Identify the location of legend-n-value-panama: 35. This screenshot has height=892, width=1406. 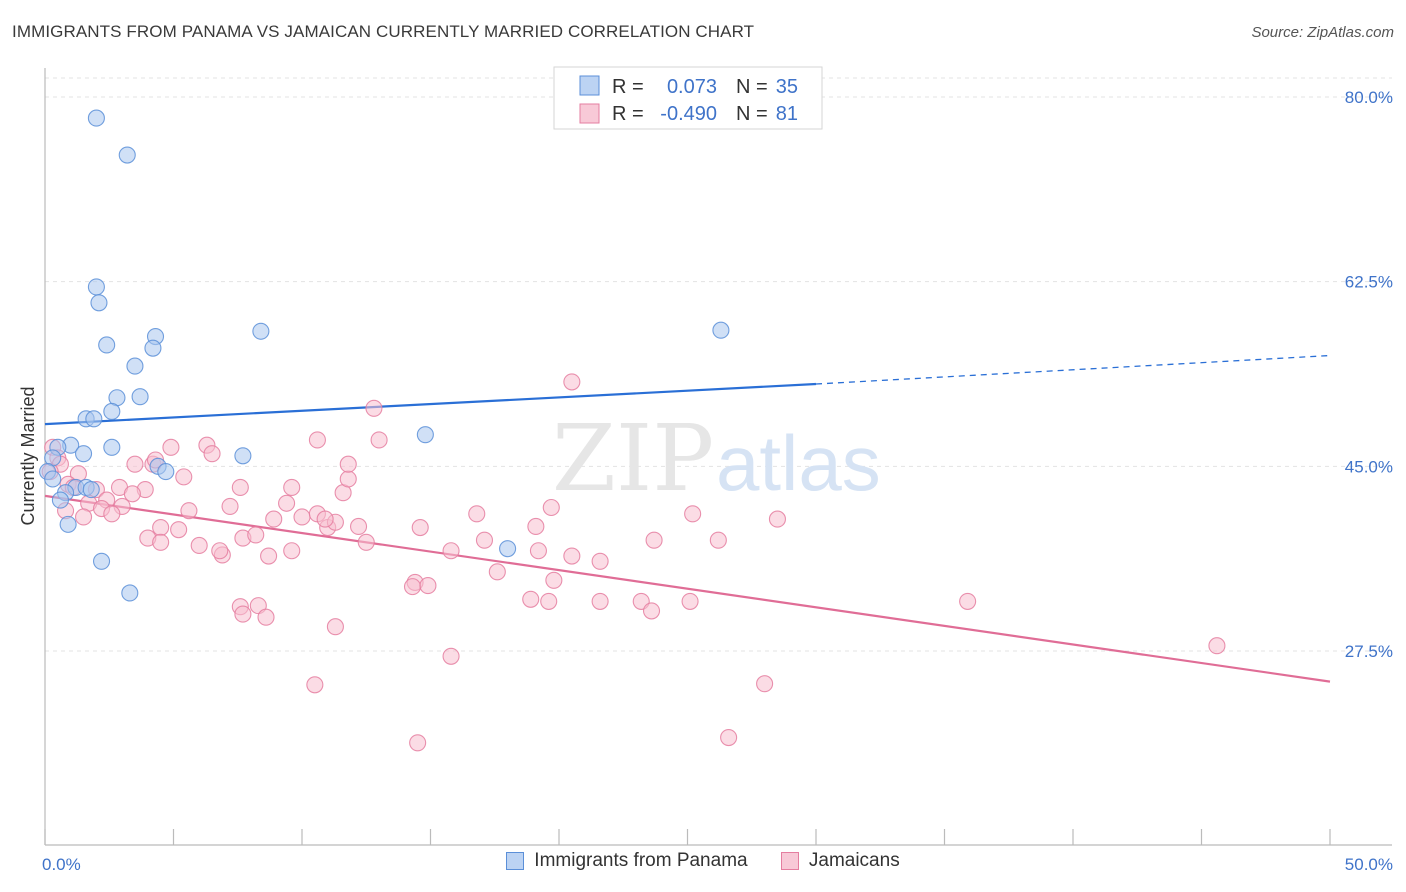
(787, 87).